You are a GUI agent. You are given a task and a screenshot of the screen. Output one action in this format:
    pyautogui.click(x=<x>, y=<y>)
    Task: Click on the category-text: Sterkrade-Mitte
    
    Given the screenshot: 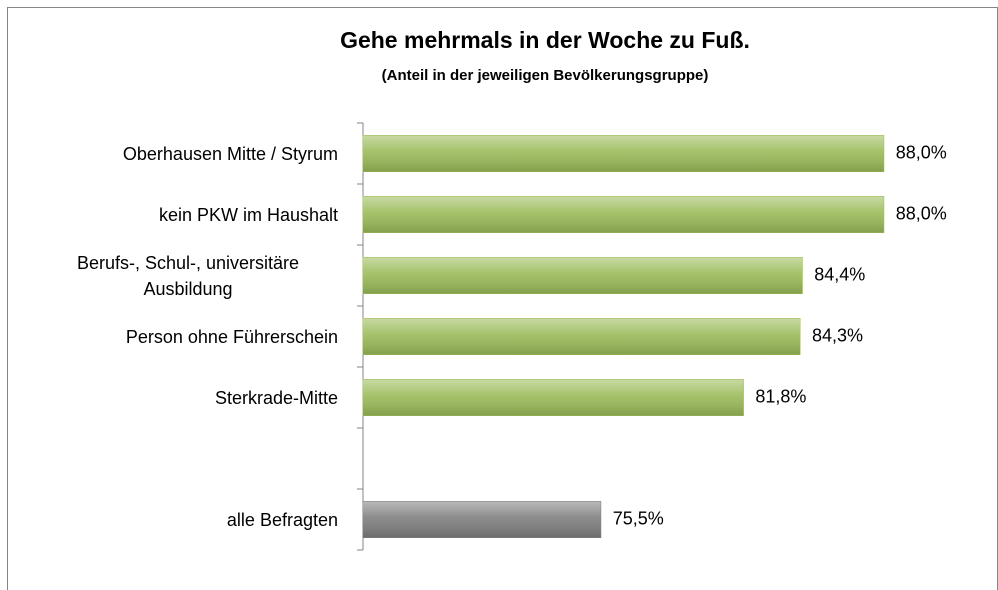 What is the action you would take?
    pyautogui.click(x=276, y=397)
    